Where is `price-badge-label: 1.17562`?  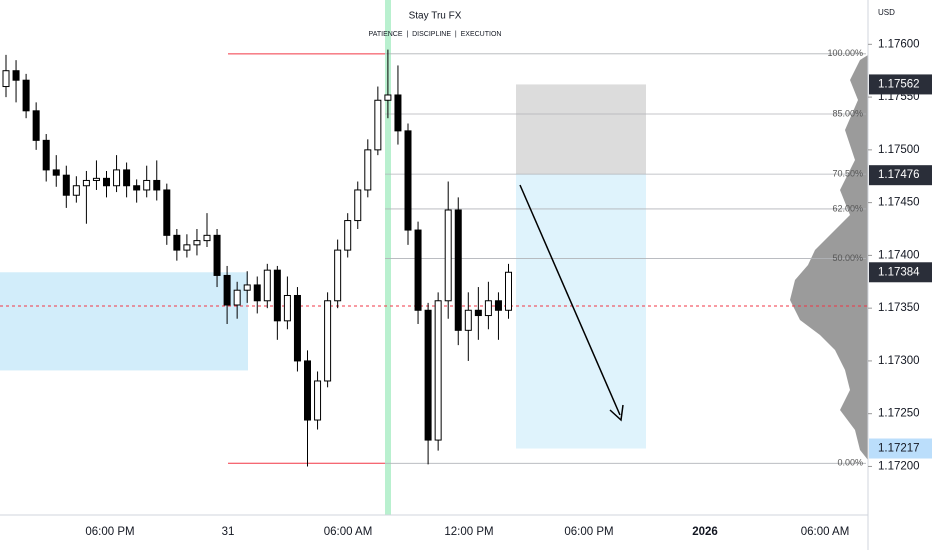 price-badge-label: 1.17562 is located at coordinates (899, 84).